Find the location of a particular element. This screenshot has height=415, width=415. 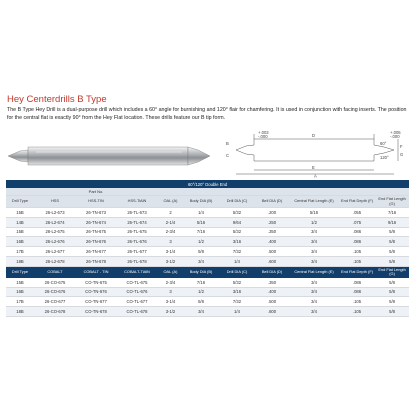

table-cell: 17B is located at coordinates (20, 302).